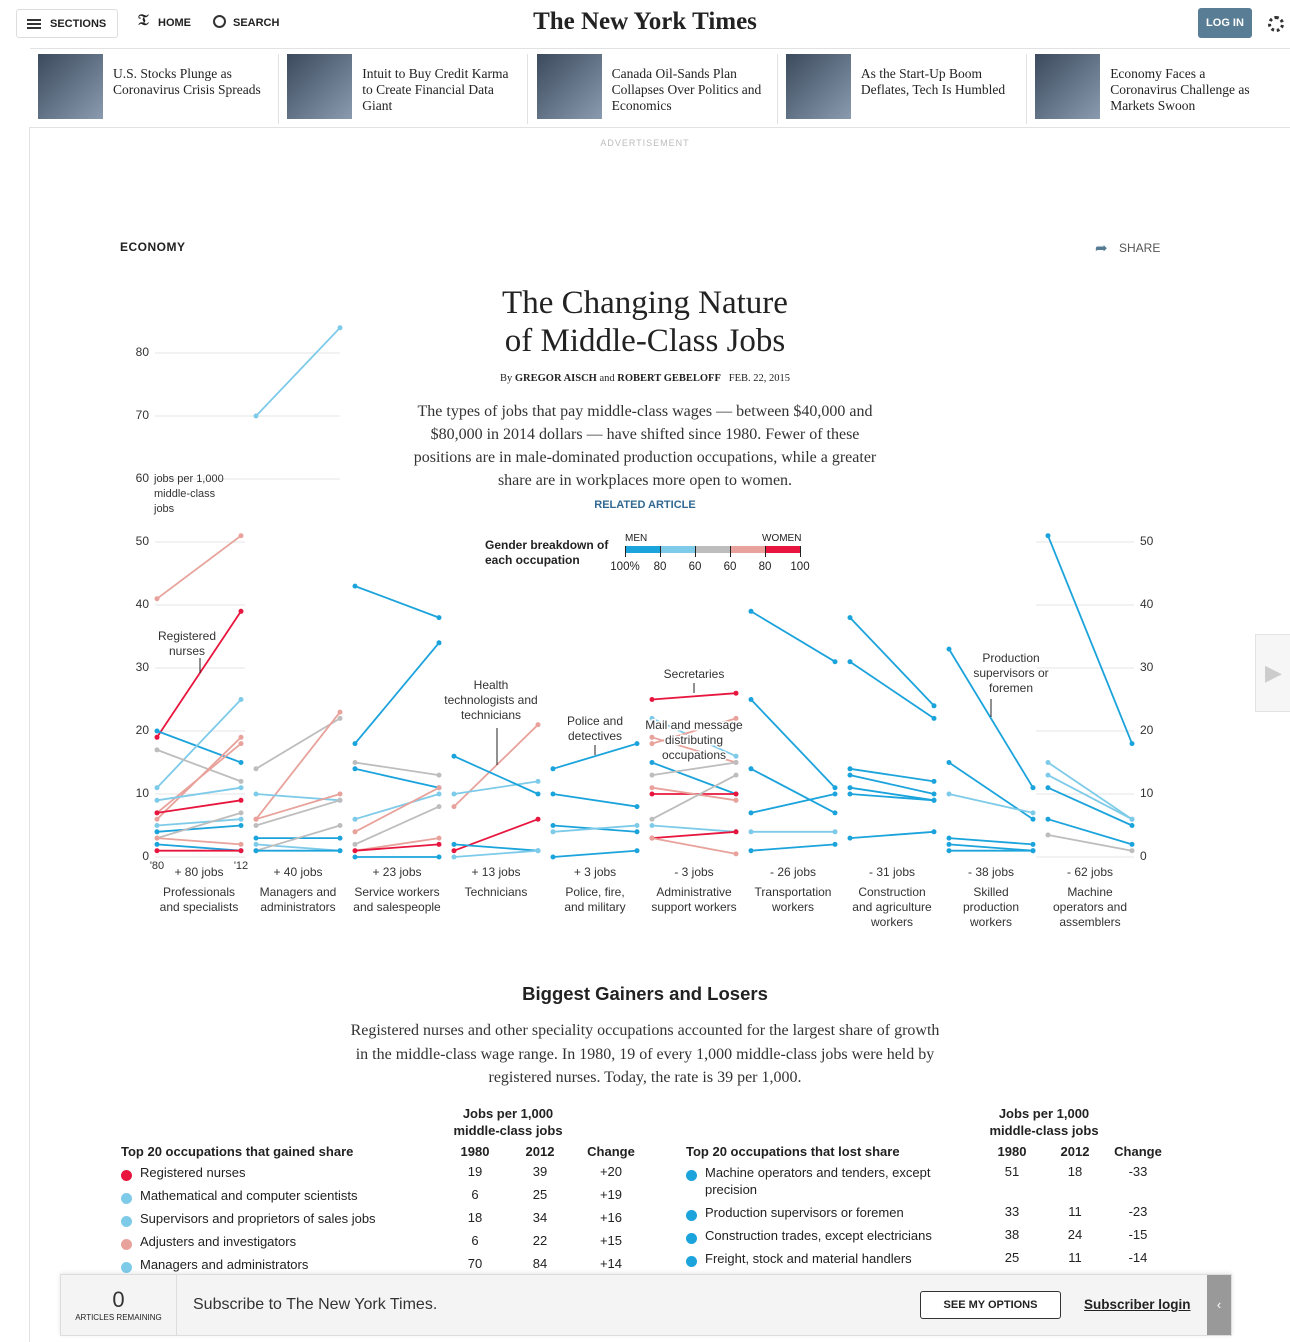 The image size is (1290, 1342). I want to click on panel-name: Administrative, so click(694, 892).